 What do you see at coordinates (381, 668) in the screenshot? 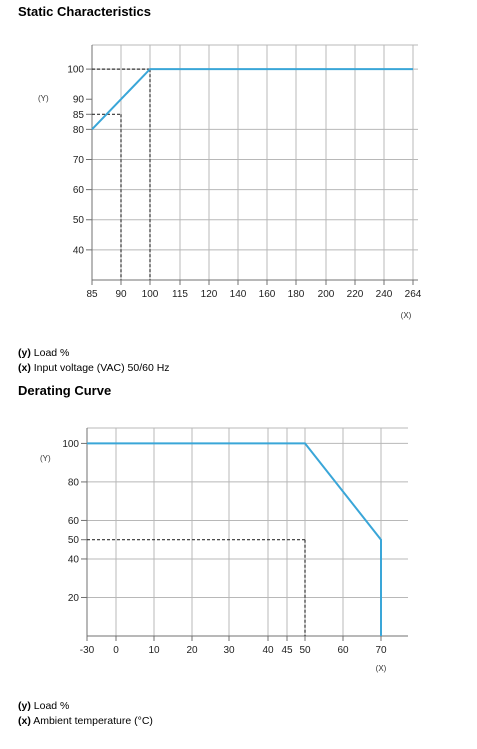
I see `chart2-x-axis-marker: (X)` at bounding box center [381, 668].